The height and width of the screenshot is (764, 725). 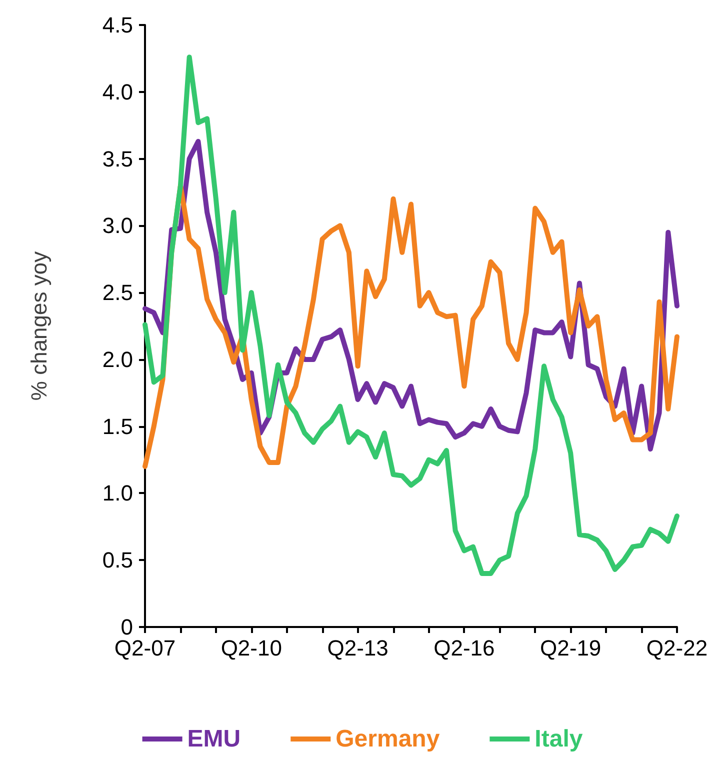 I want to click on legend-label: Germany, so click(x=388, y=739).